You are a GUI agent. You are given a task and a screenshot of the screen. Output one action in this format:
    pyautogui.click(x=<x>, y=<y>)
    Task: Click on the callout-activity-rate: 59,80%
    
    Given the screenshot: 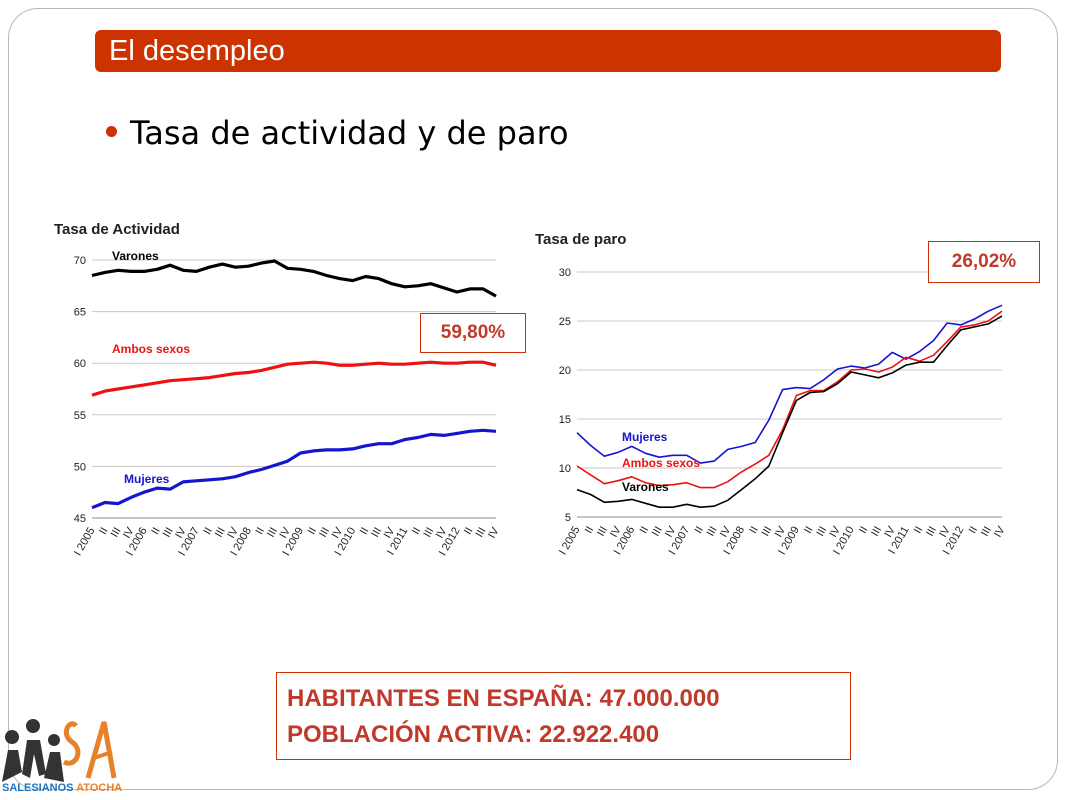 What is the action you would take?
    pyautogui.click(x=473, y=333)
    